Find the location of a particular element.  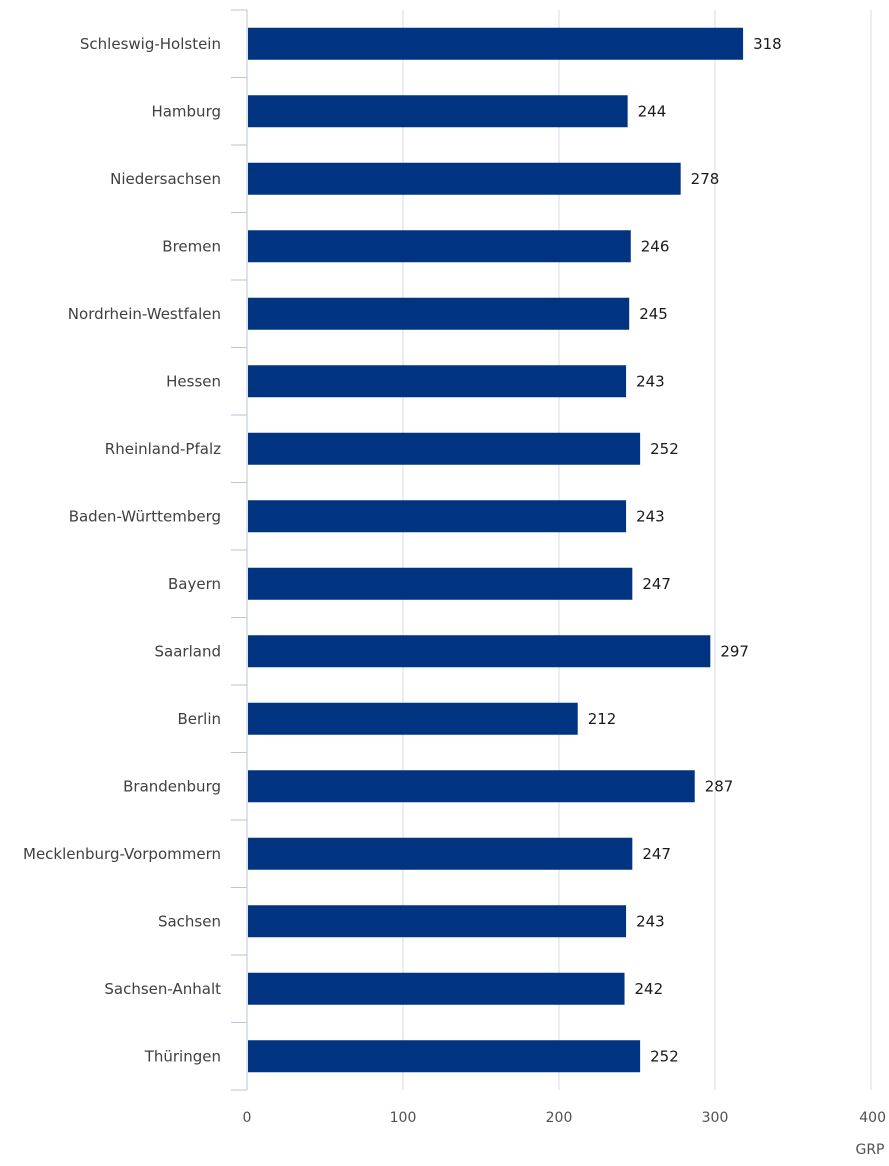

value-label: 244 is located at coordinates (652, 111).